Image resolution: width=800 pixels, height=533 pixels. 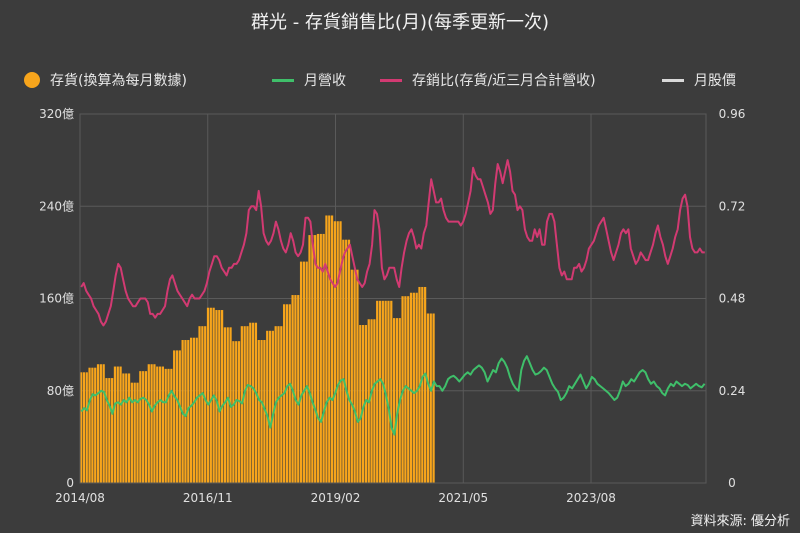 I want to click on y-left-tick-label: 0, so click(x=70, y=483).